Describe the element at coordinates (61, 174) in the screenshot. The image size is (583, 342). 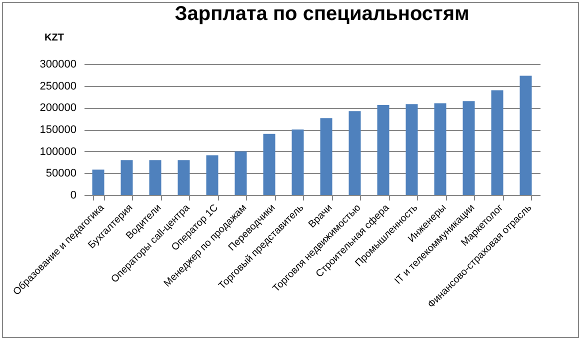
I see `y-tick-label: 50000` at that location.